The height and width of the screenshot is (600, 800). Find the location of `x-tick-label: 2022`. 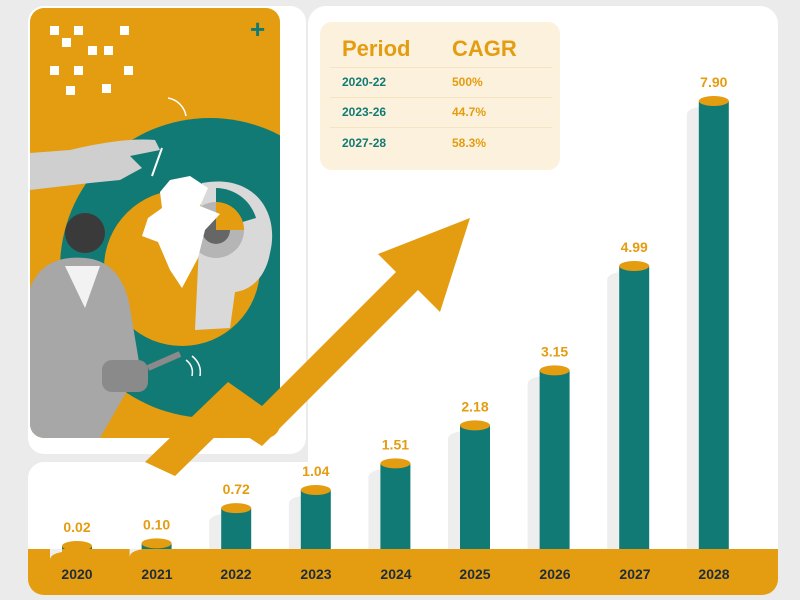

x-tick-label: 2022 is located at coordinates (236, 574).